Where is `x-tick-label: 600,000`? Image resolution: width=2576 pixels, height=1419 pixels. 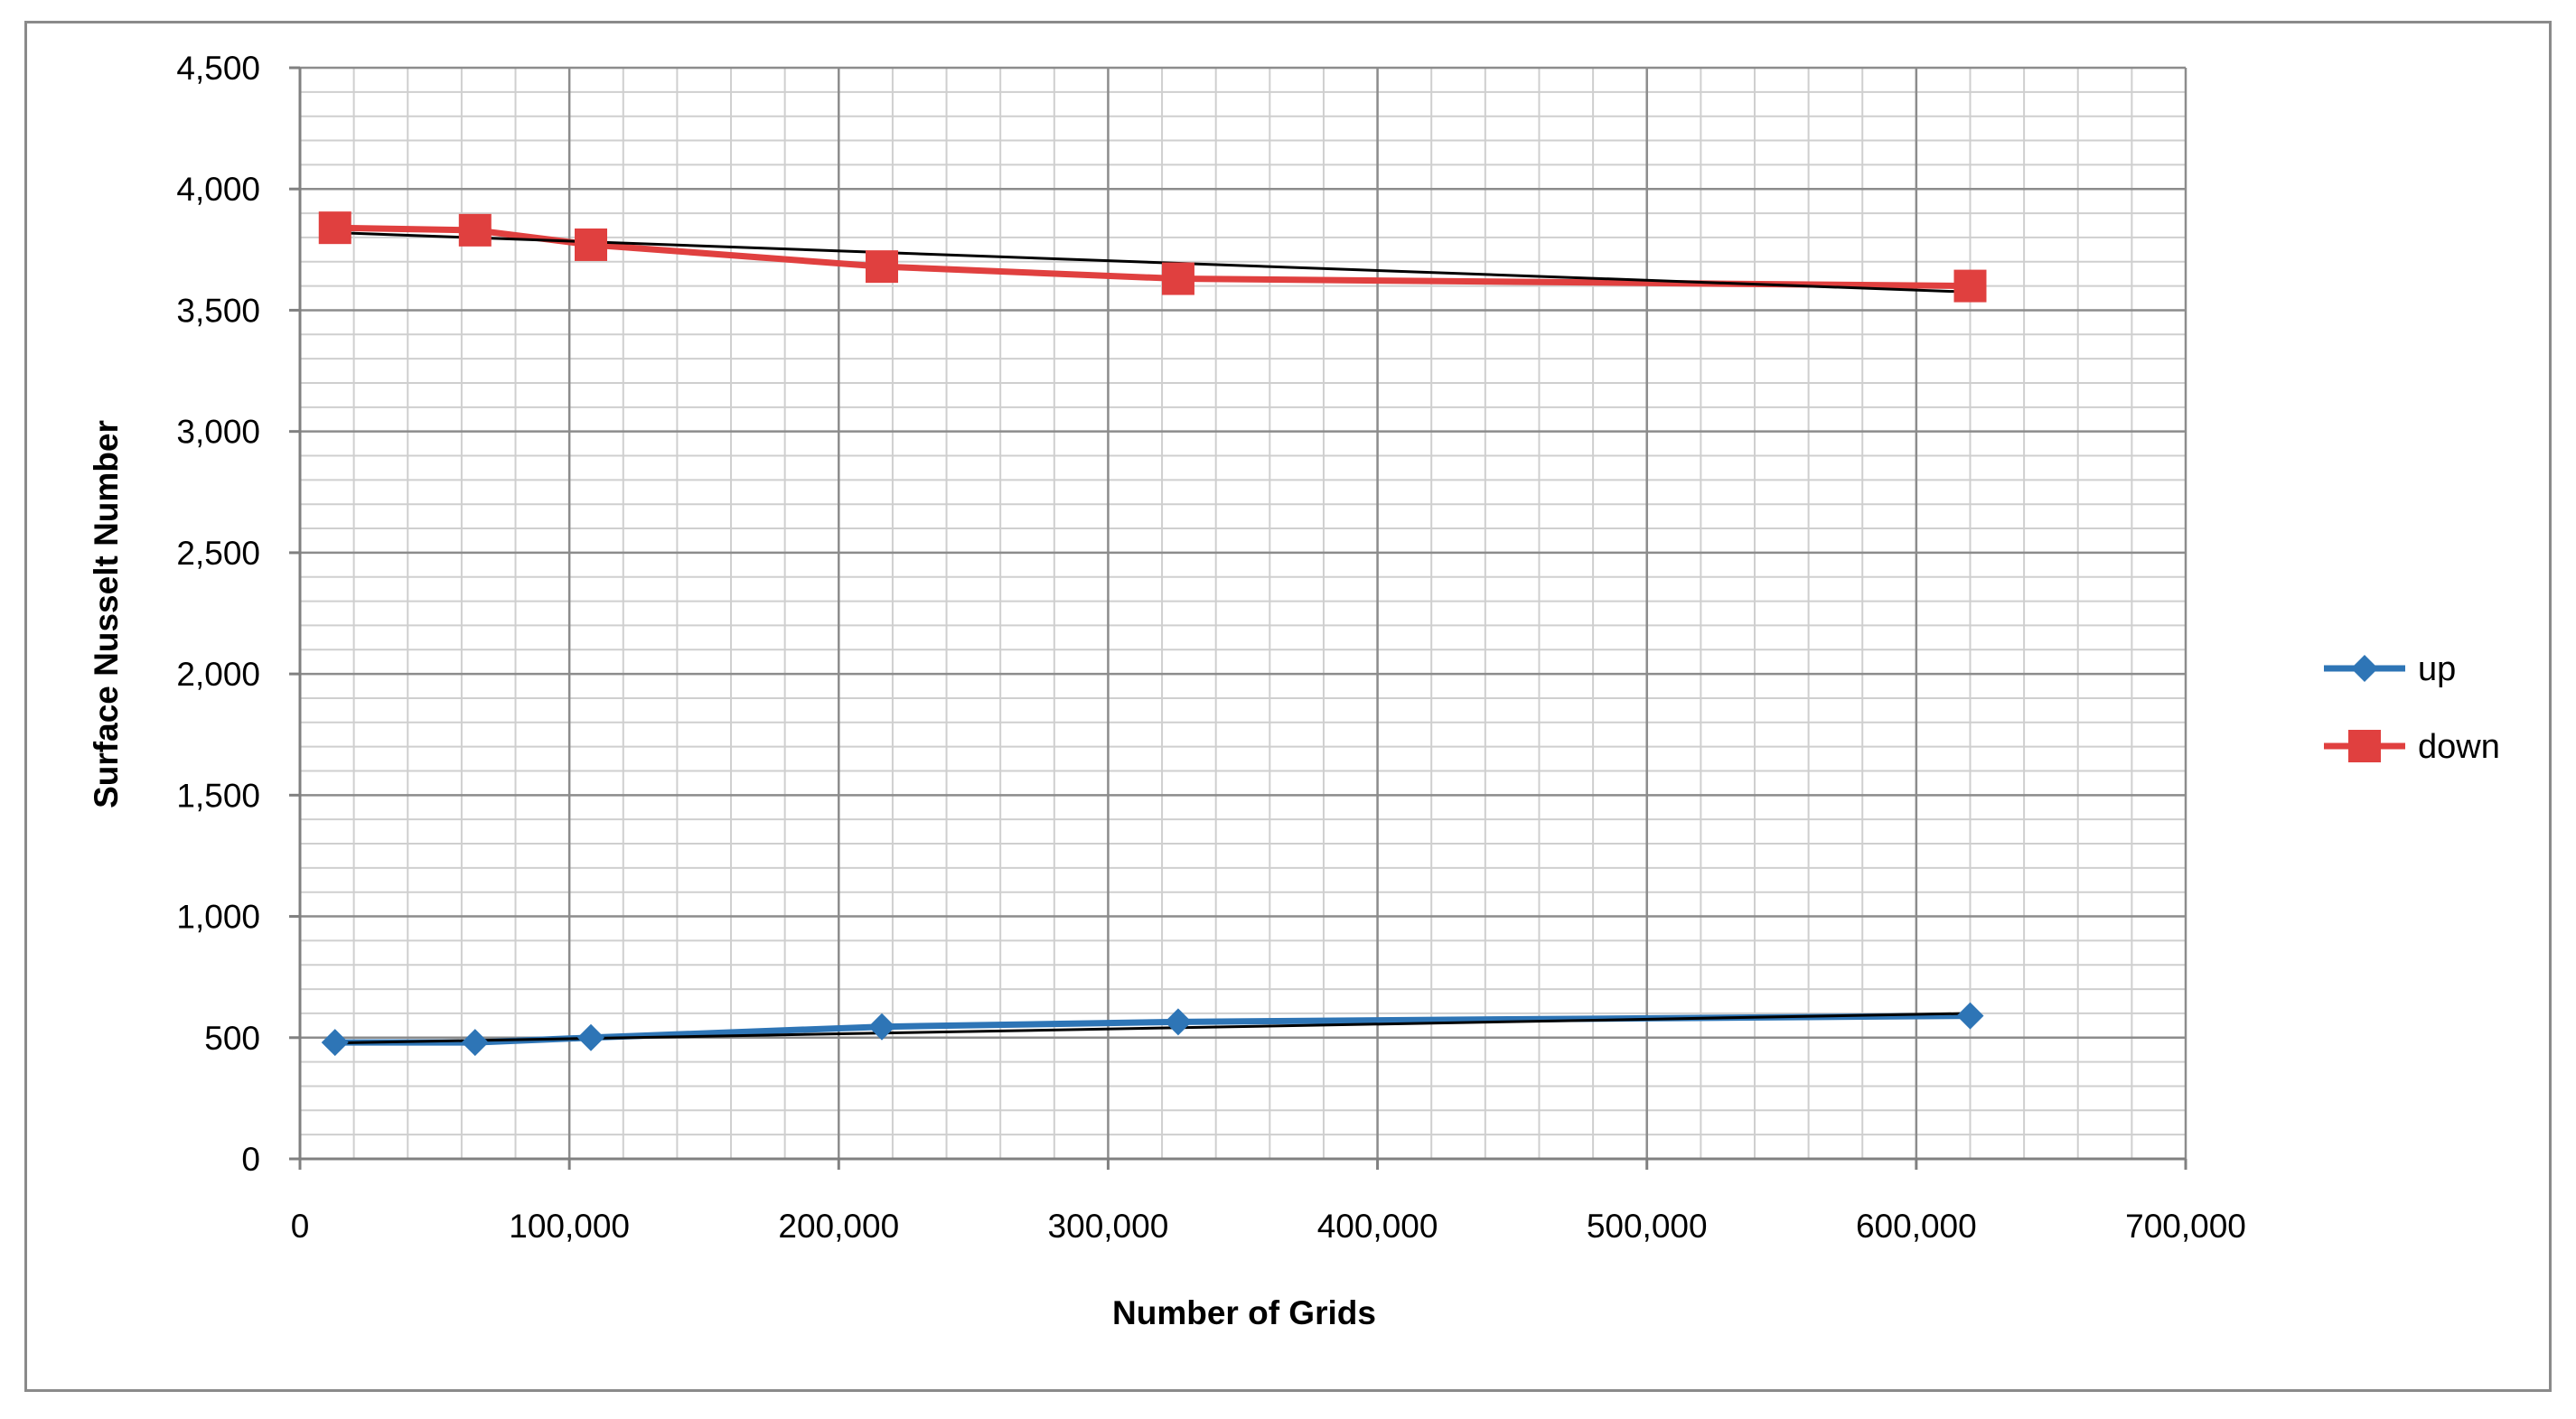 x-tick-label: 600,000 is located at coordinates (1916, 1226).